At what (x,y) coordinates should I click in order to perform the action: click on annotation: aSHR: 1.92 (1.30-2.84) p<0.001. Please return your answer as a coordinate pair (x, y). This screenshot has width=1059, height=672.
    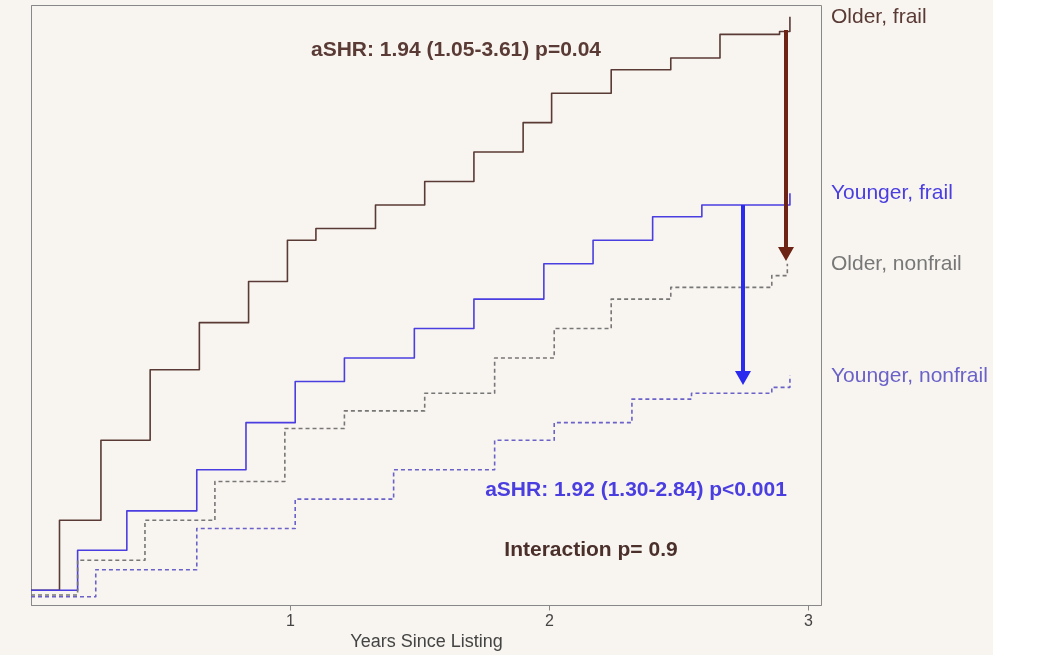
    Looking at the image, I should click on (636, 488).